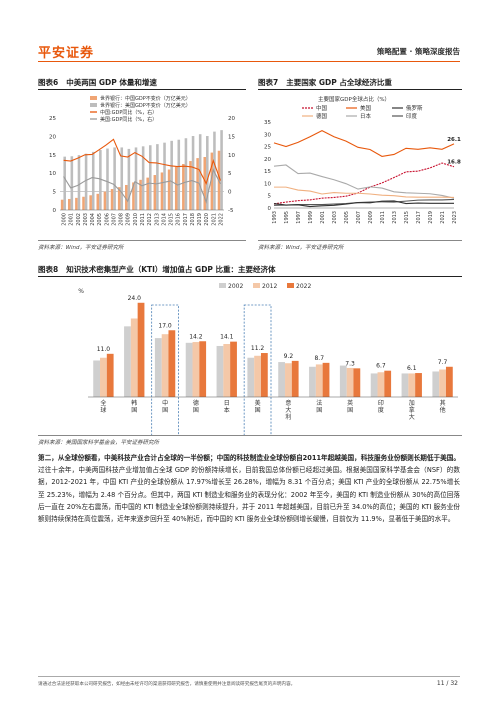 This screenshot has width=500, height=707. Describe the element at coordinates (275, 217) in the screenshot. I see `x-tick-label: 1993` at that location.